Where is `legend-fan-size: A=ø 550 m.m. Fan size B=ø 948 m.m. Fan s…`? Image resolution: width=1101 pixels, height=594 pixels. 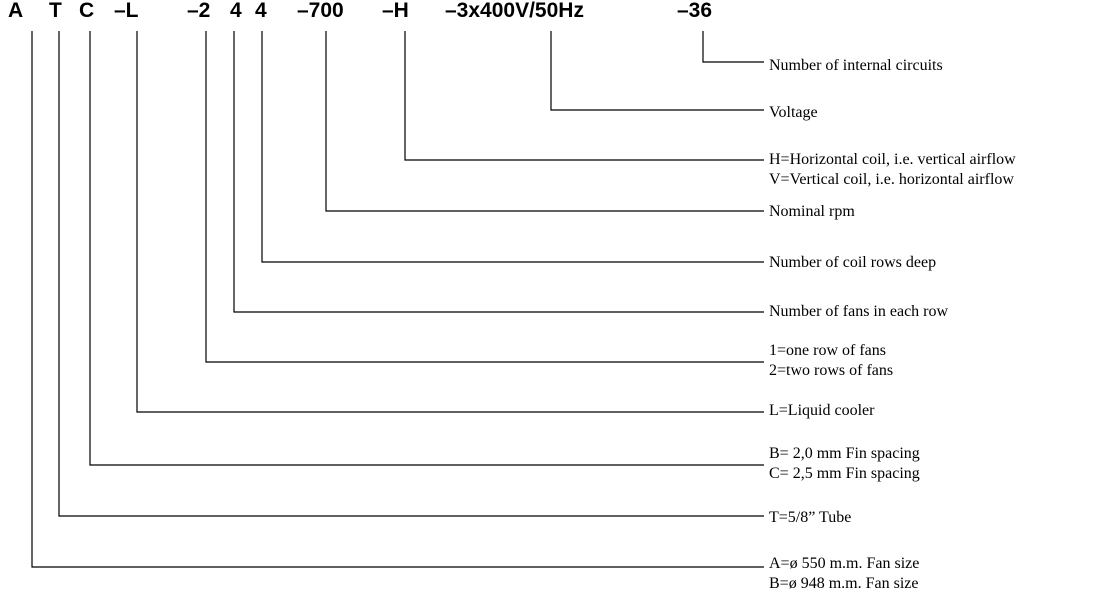
legend-fan-size: A=ø 550 m.m. Fan size B=ø 948 m.m. Fan s… is located at coordinates (844, 574).